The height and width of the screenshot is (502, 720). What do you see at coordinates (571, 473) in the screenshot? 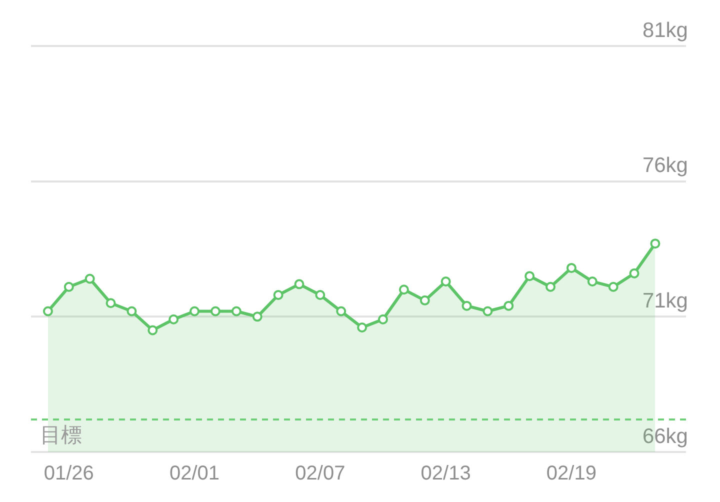
I see `x-tick-label: 02/19` at bounding box center [571, 473].